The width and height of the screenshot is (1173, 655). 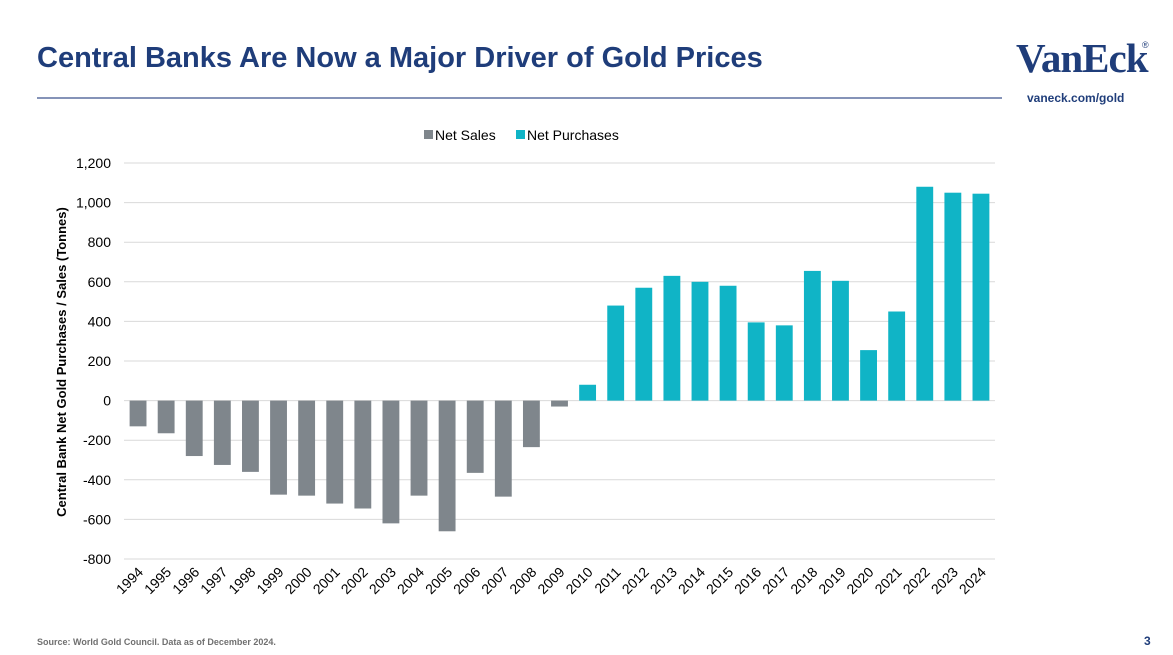 I want to click on x-tick-label: 2013, so click(x=663, y=580).